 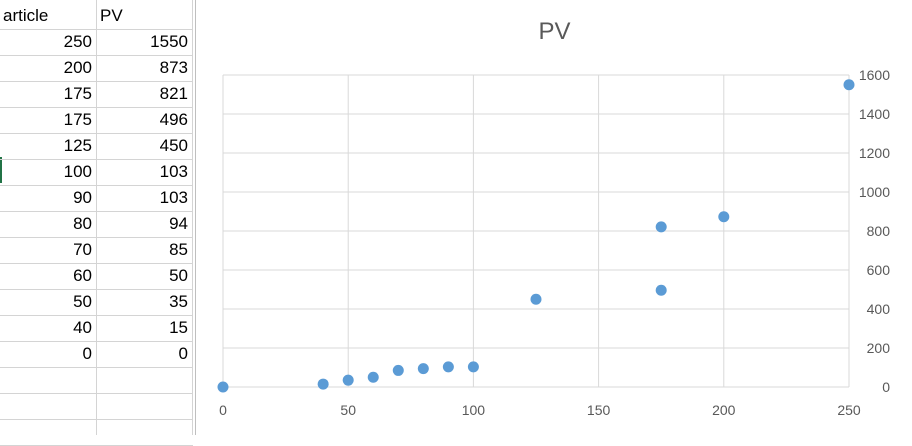 I want to click on y-tick-label: 600, so click(x=879, y=270).